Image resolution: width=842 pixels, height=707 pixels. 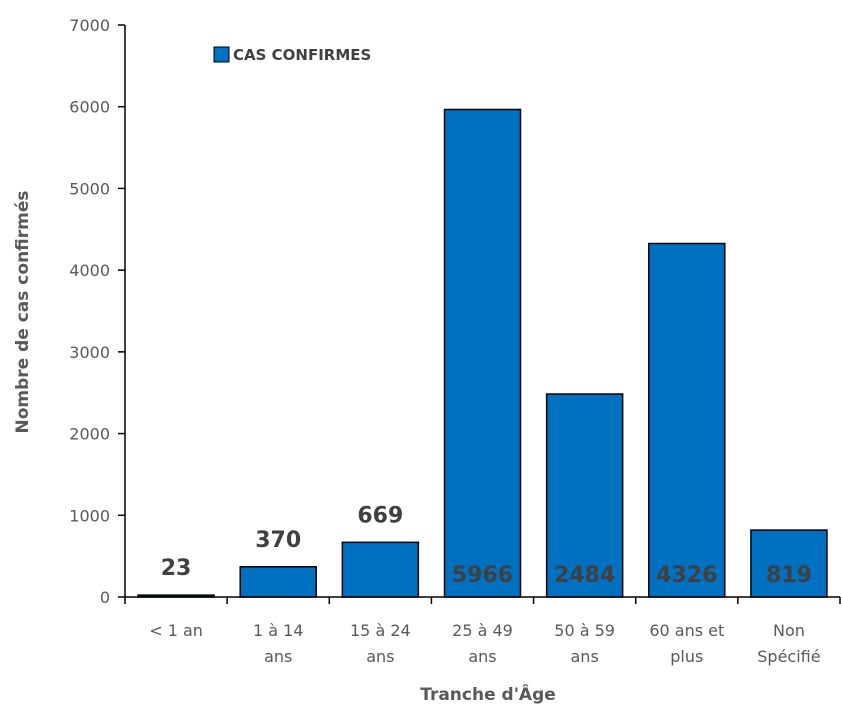 I want to click on x-tick-label: < 1 an, so click(x=176, y=630).